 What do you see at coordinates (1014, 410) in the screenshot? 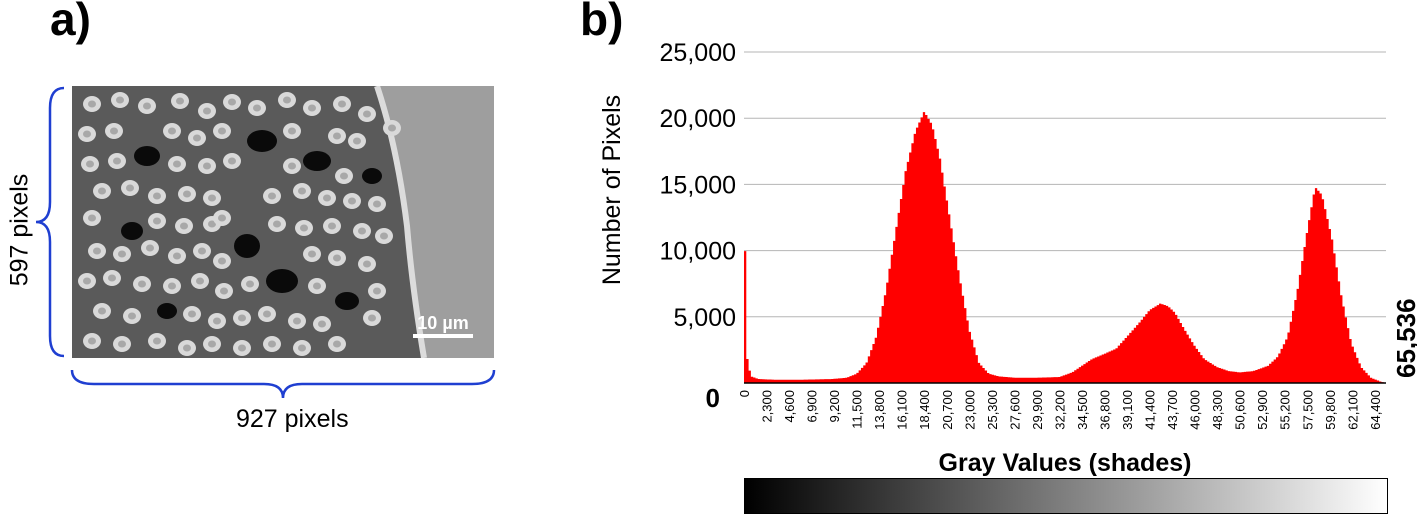
I see `x-tick-label: 27,600` at bounding box center [1014, 410].